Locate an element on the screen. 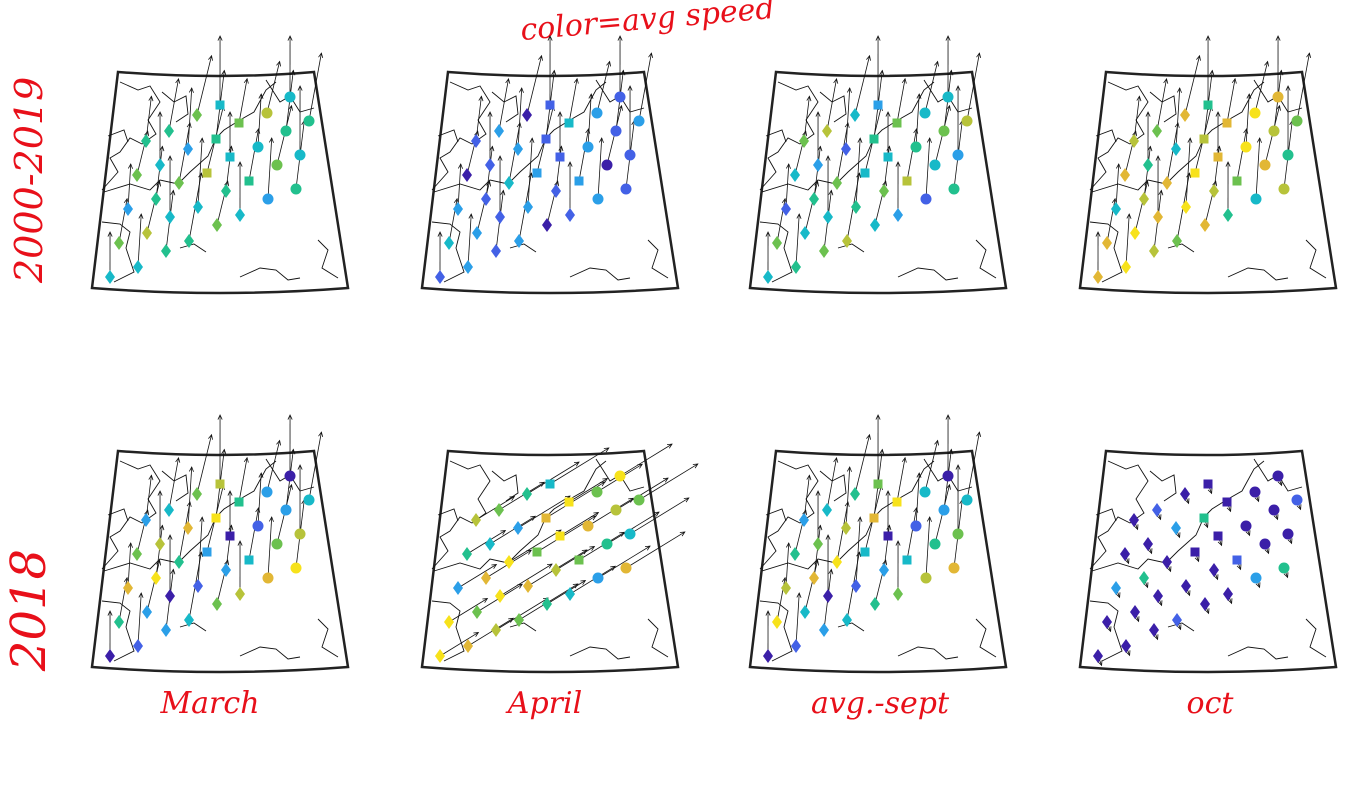 The height and width of the screenshot is (802, 1367). map-panel-row1-april is located at coordinates (550, 165).